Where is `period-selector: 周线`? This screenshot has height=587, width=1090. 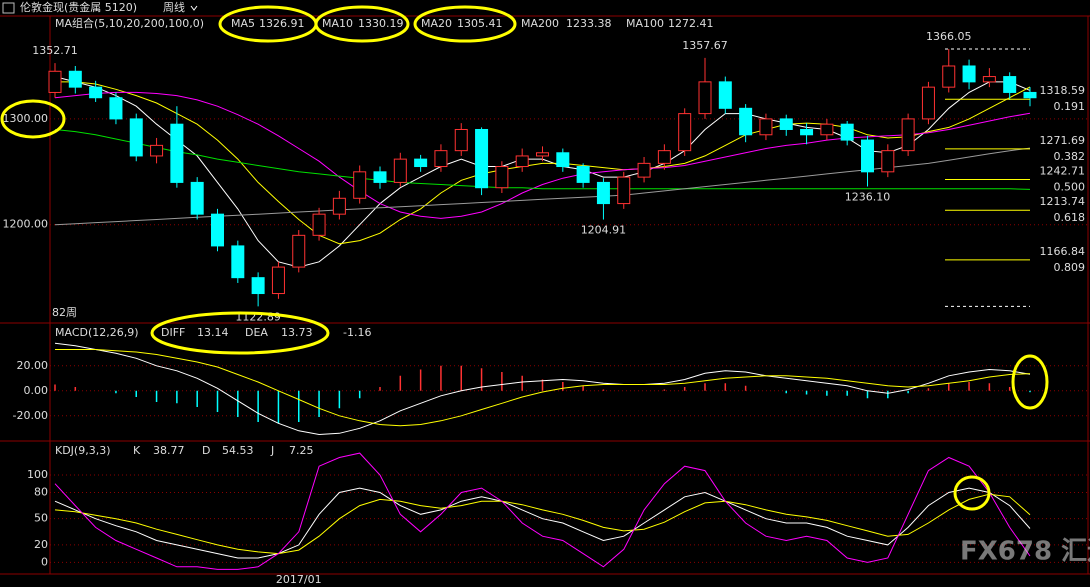
period-selector: 周线 is located at coordinates (174, 7).